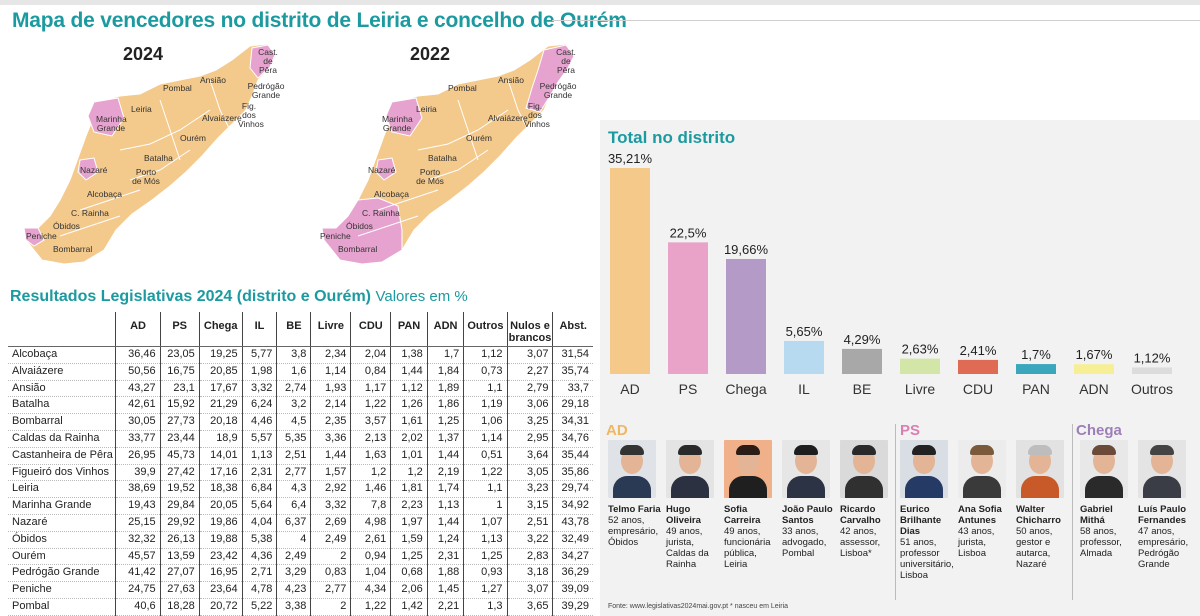  I want to click on value-cell: 18,38, so click(220, 489).